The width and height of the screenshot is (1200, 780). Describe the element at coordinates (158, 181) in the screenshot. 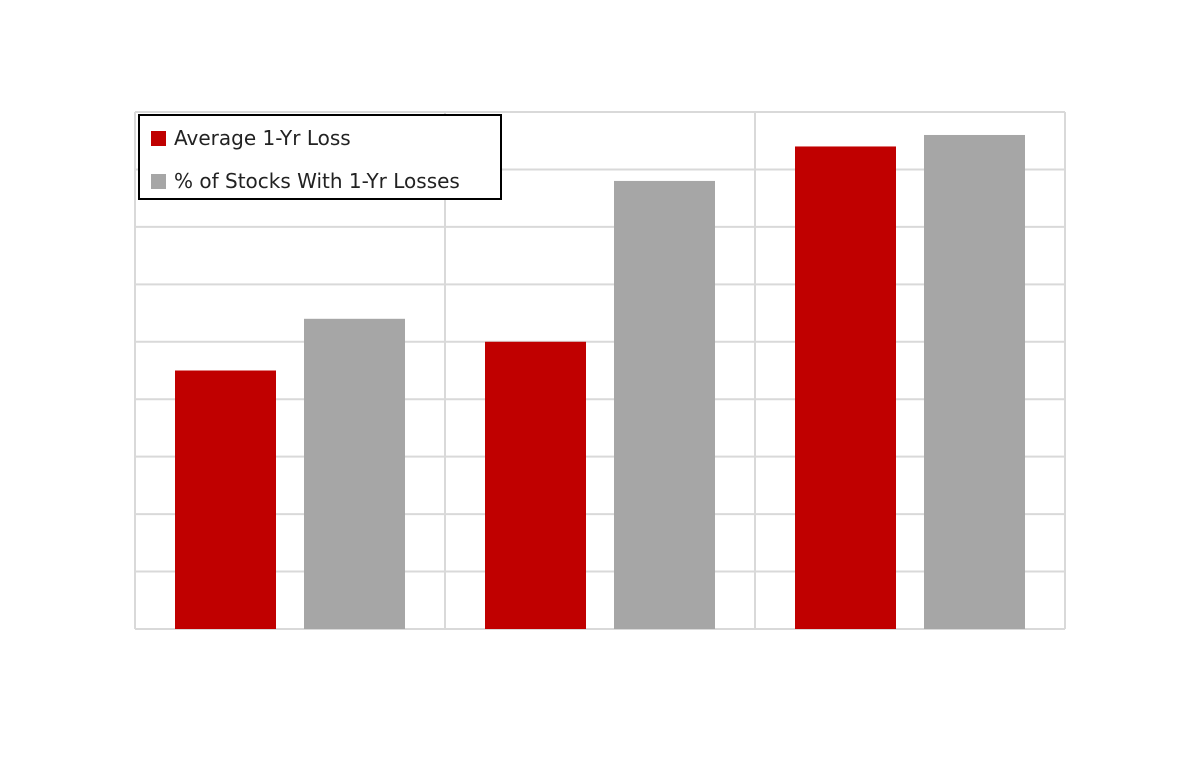

I see `legend-swatch-gray` at that location.